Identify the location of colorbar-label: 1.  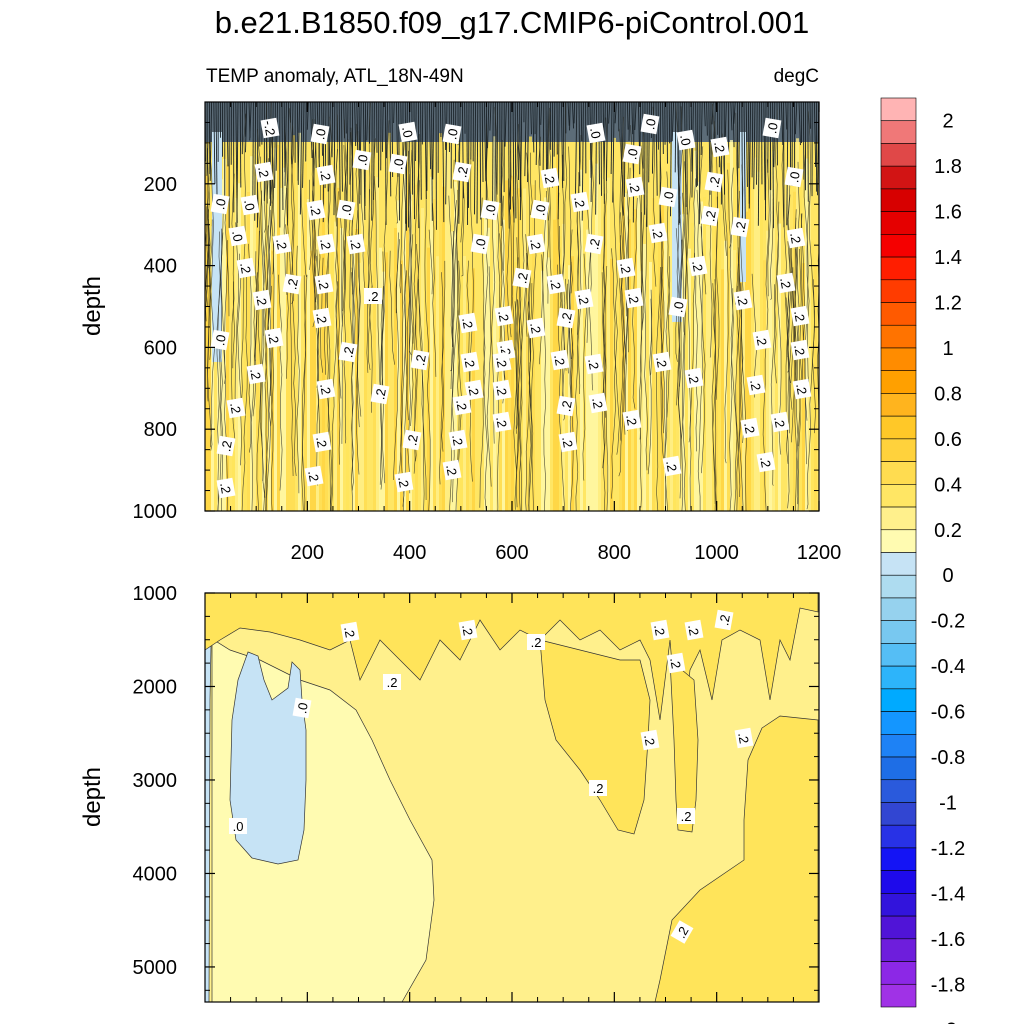
(947, 349).